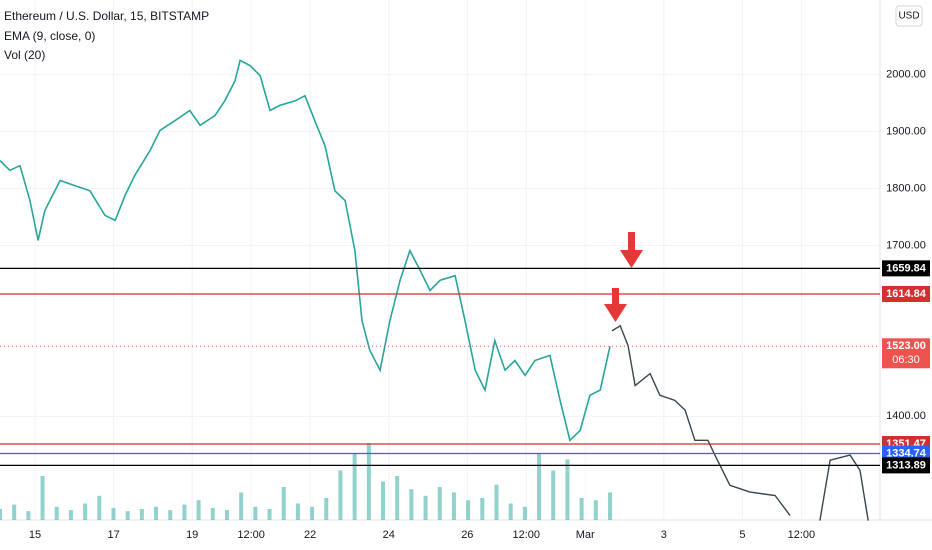 The image size is (932, 550). Describe the element at coordinates (906, 346) in the screenshot. I see `price-label: 1523.00` at that location.